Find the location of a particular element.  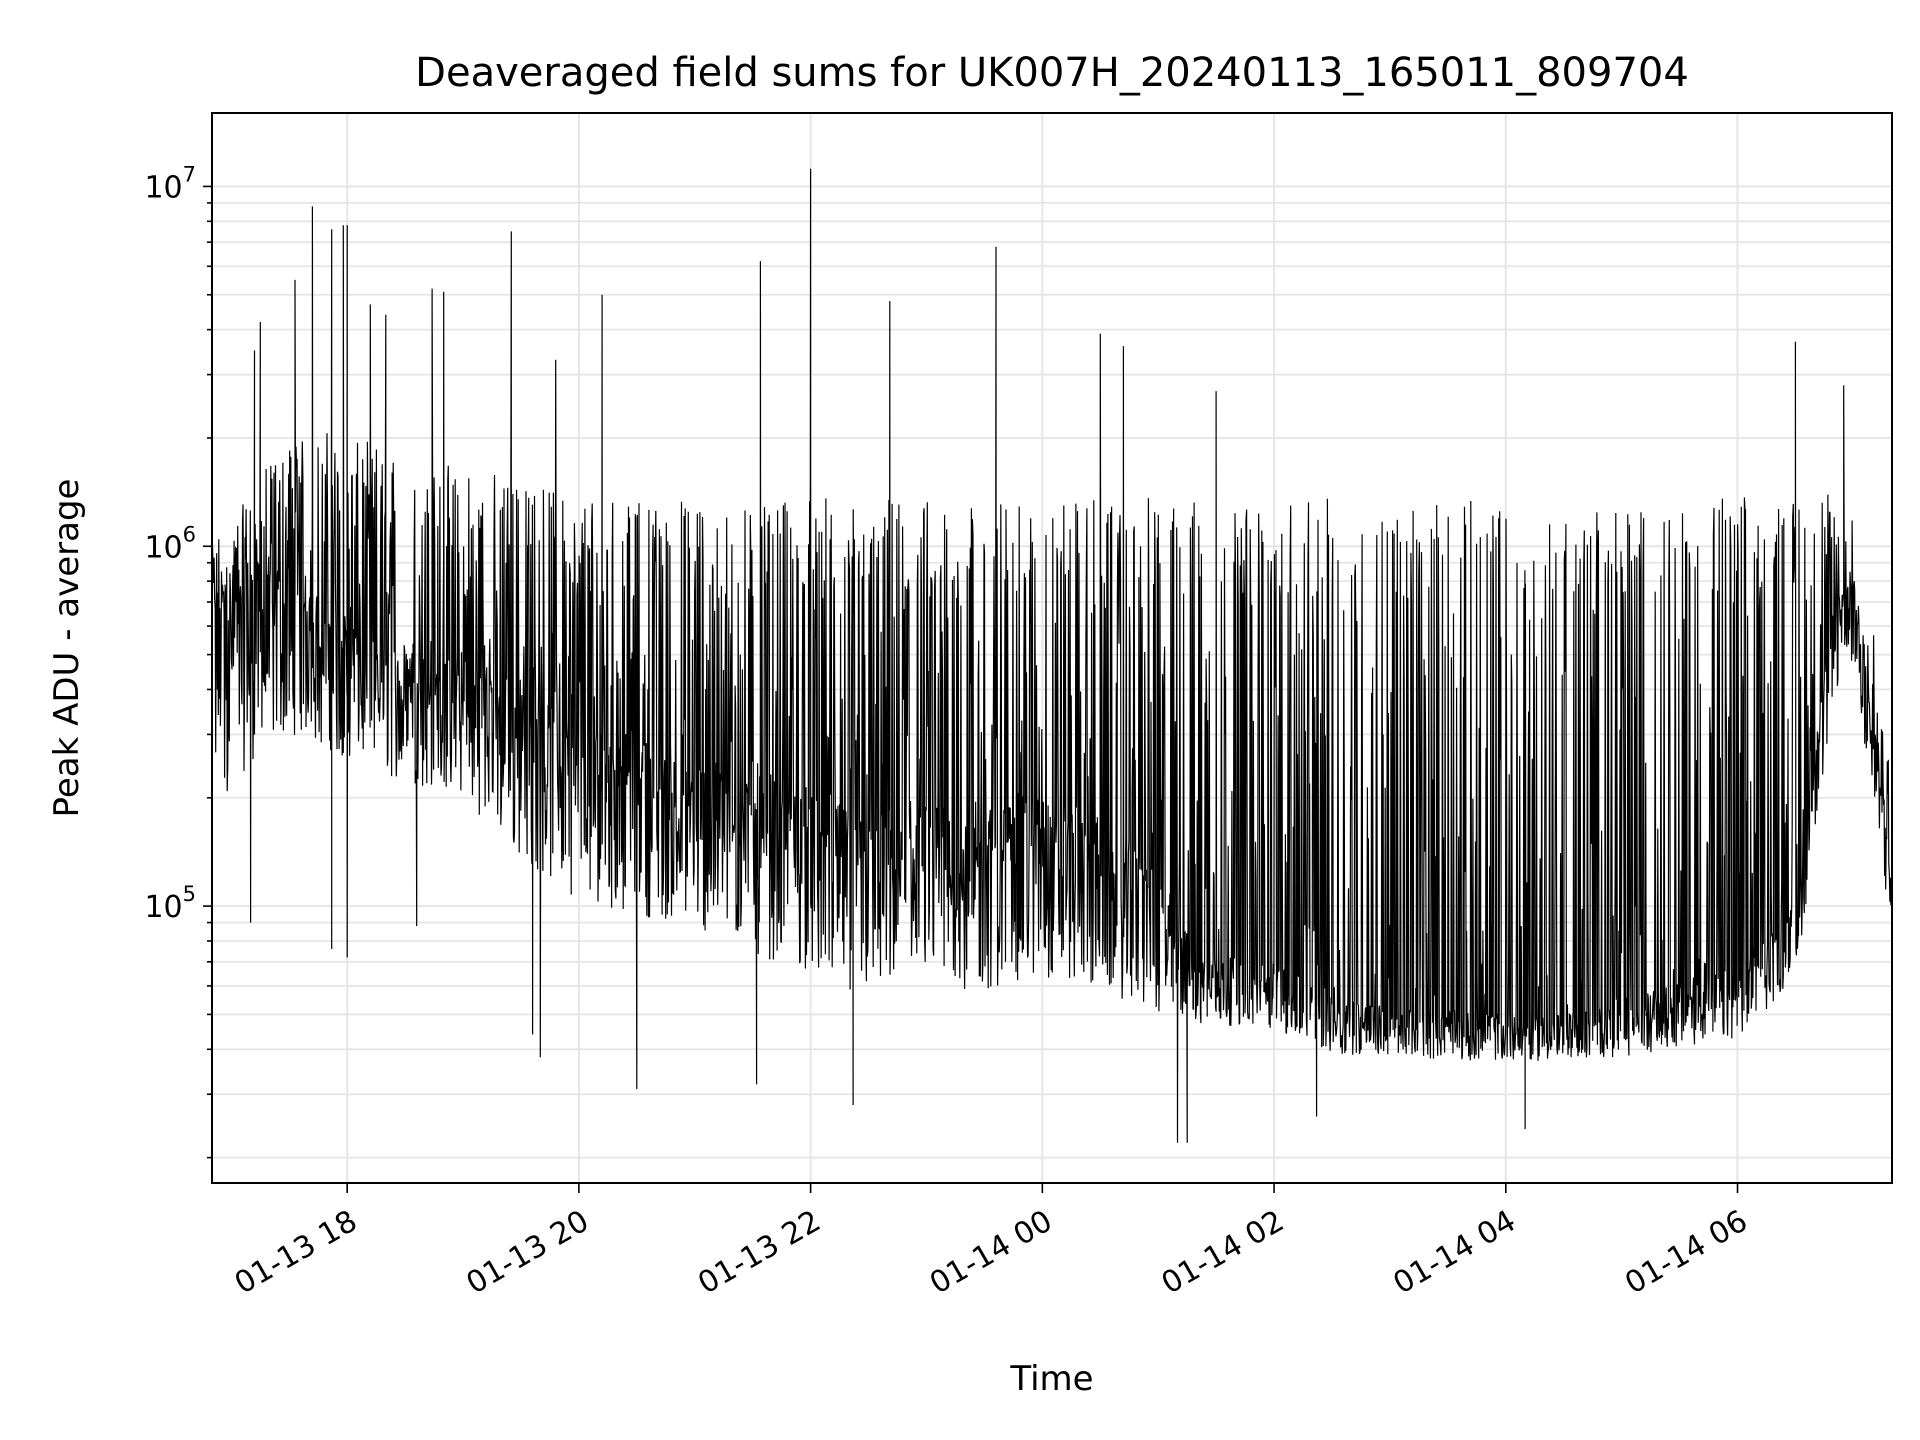

y-tick-label: 10⁷ is located at coordinates (170, 183).